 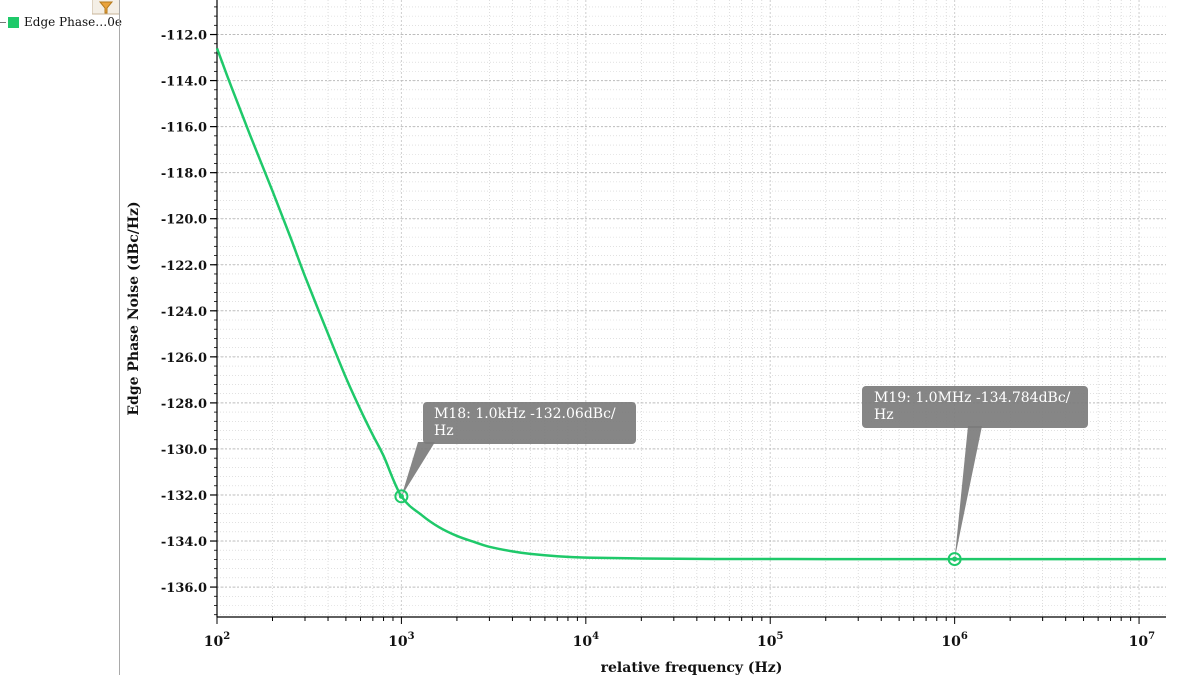 I want to click on legend-label: Edge Phase…0e, so click(x=73, y=22).